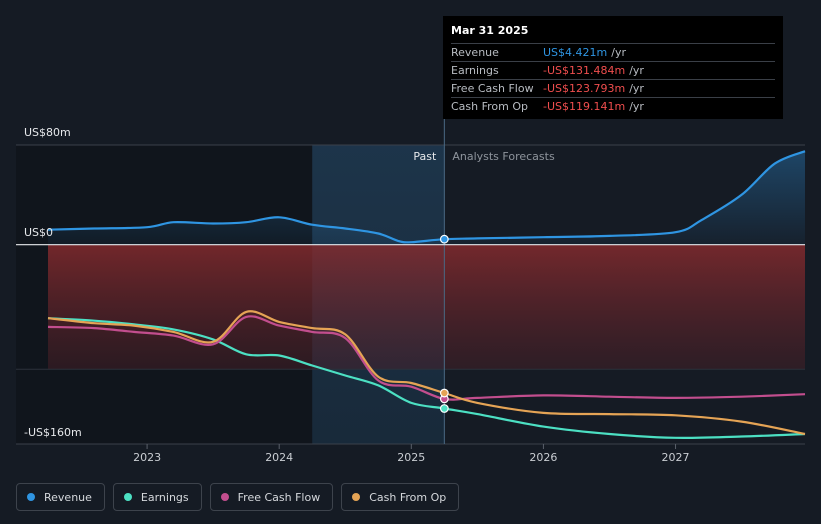 This screenshot has height=524, width=821. Describe the element at coordinates (279, 457) in the screenshot. I see `x-tick-label: 2024` at that location.